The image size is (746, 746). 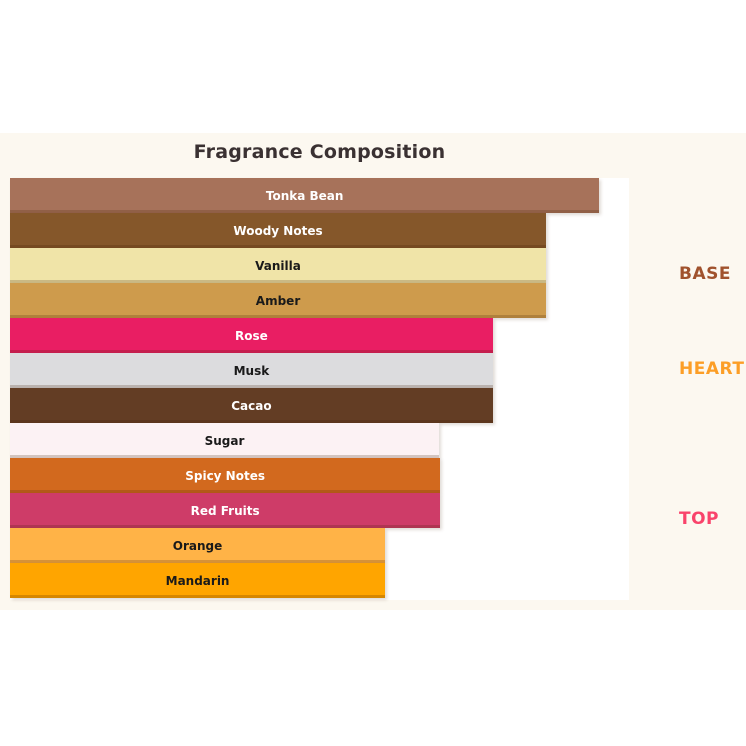 I want to click on bar-spicy-notes: Spicy Notes, so click(x=225, y=475).